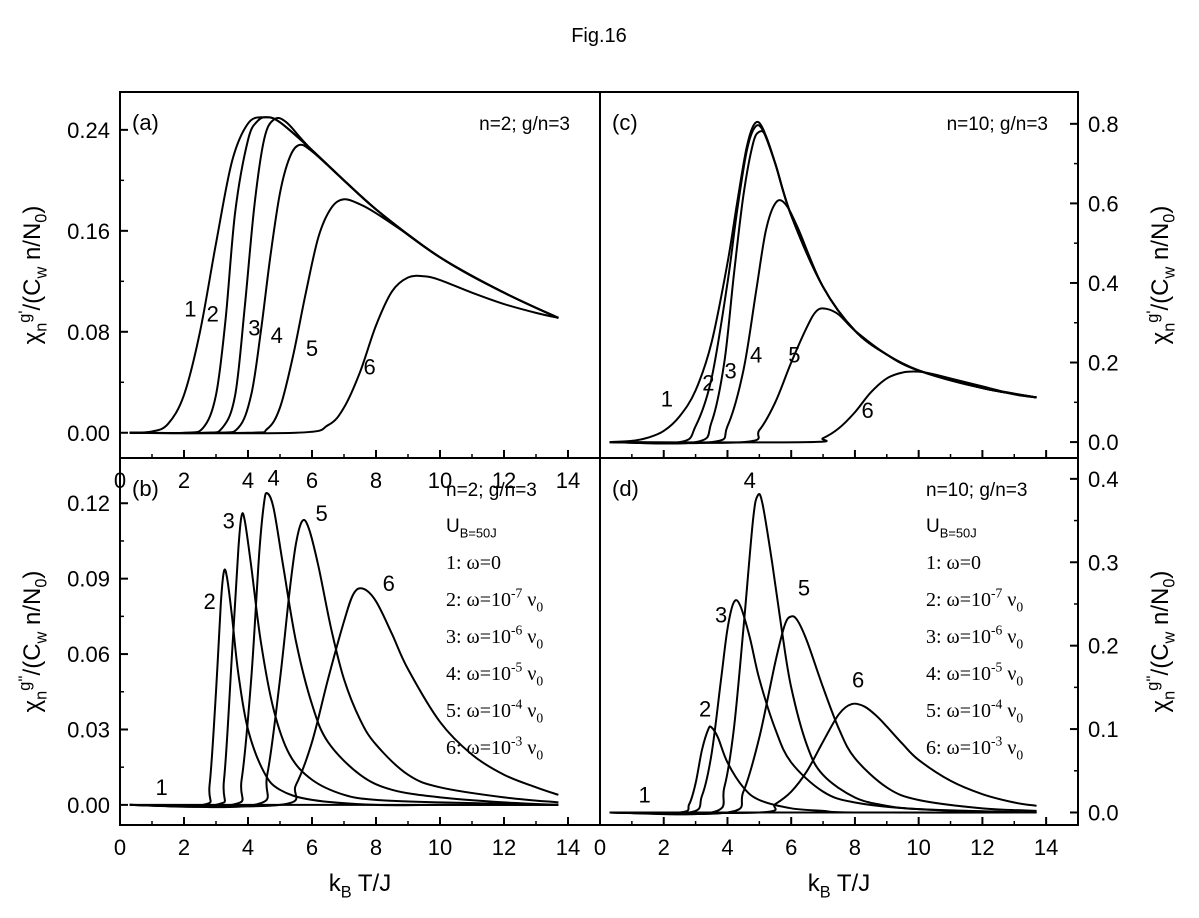  What do you see at coordinates (88, 729) in the screenshot?
I see `y-tick-label: 0.03` at bounding box center [88, 729].